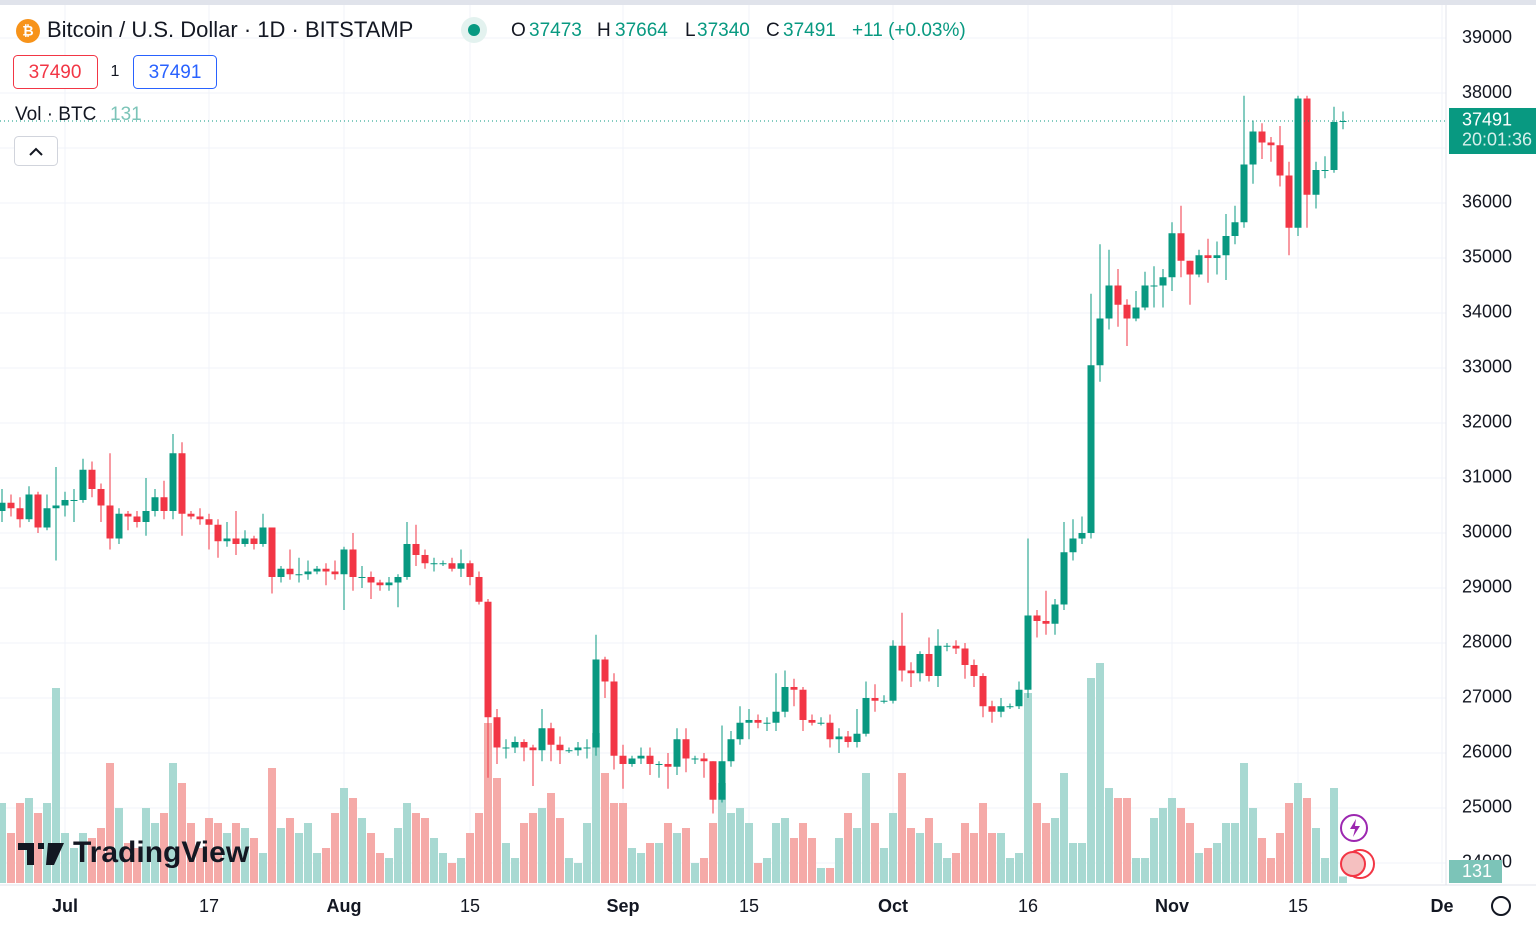  What do you see at coordinates (1487, 120) in the screenshot?
I see `last-price-label: 37491` at bounding box center [1487, 120].